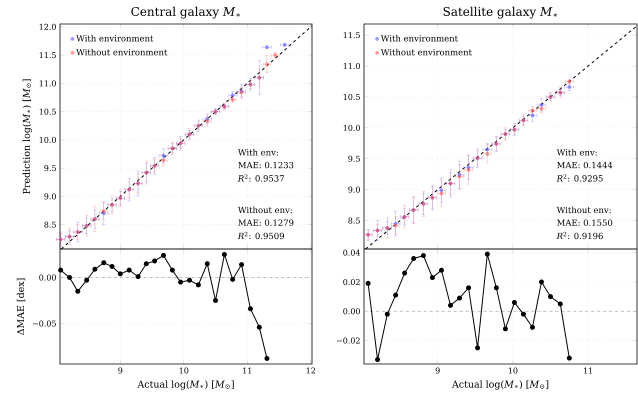 The height and width of the screenshot is (406, 638). I want to click on chart-title: Satellite galaxy M$_{∗}$, so click(501, 12).